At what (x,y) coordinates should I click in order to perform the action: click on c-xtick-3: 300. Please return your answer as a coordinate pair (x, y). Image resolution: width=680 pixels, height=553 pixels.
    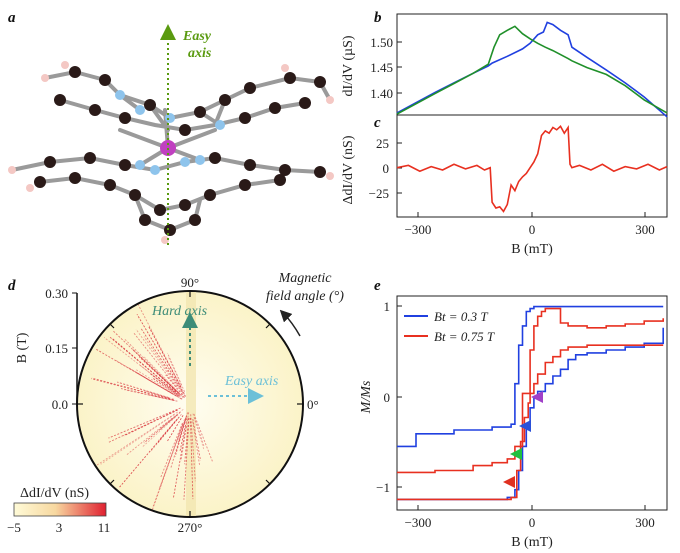
    Looking at the image, I should click on (645, 229).